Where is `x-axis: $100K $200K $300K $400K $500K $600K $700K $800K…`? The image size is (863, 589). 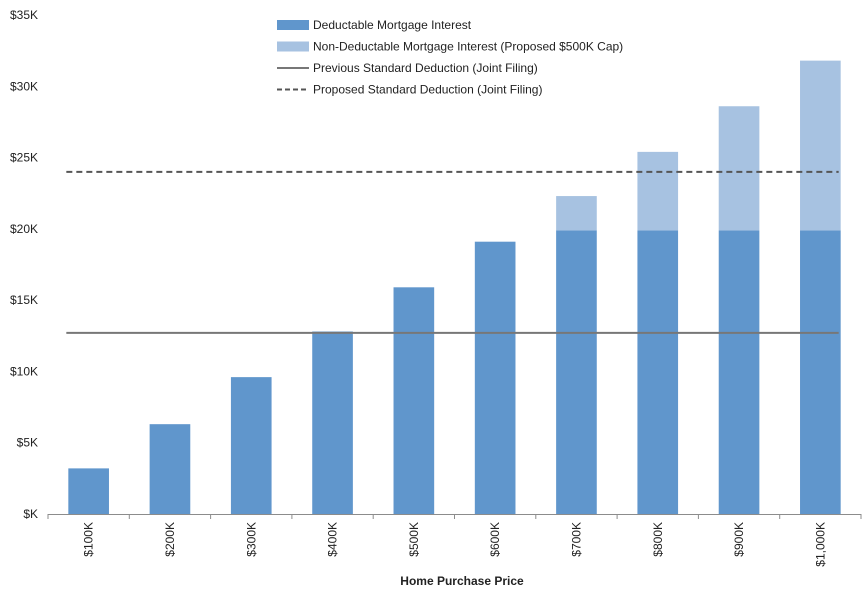
x-axis: $100K $200K $300K $400K $500K $600K $700K $800K… is located at coordinates (454, 540).